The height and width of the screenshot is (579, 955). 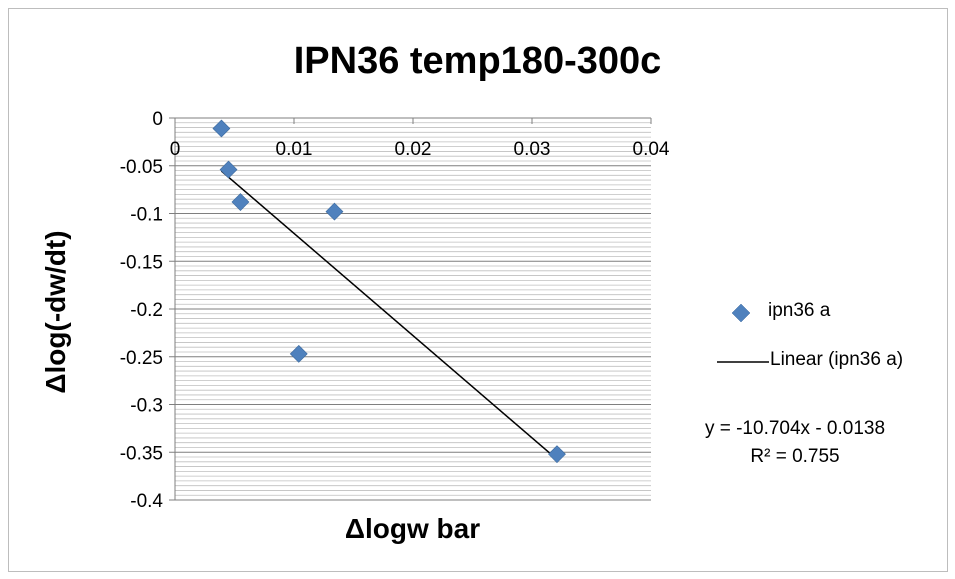 What do you see at coordinates (55, 312) in the screenshot?
I see `y-axis-title: Δlog(-dw/dt)` at bounding box center [55, 312].